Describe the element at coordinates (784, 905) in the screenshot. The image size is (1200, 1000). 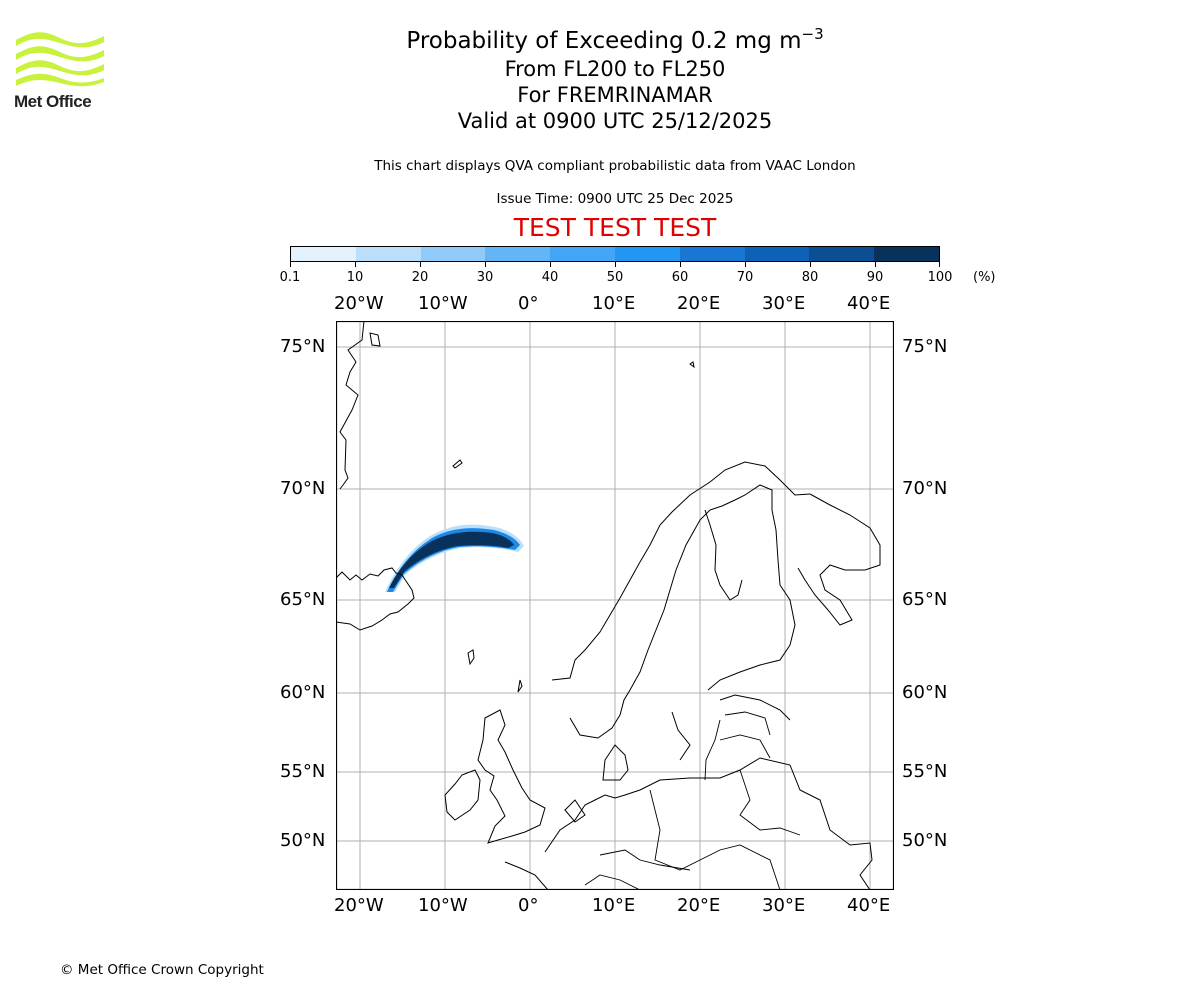
I see `lon-label-bottom: 30°E` at that location.